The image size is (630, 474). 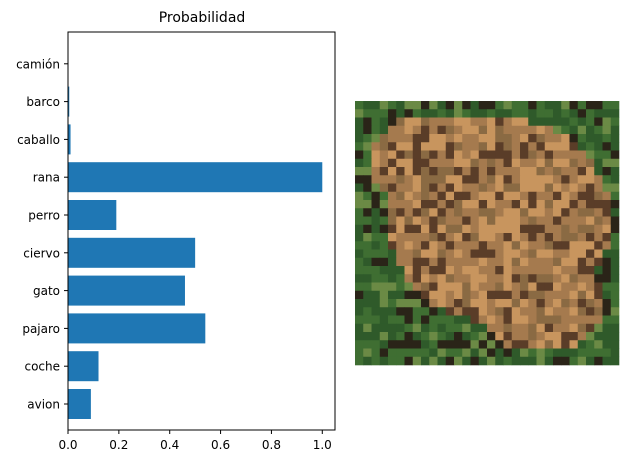 What do you see at coordinates (67, 445) in the screenshot?
I see `x-tick-label: 0.0` at bounding box center [67, 445].